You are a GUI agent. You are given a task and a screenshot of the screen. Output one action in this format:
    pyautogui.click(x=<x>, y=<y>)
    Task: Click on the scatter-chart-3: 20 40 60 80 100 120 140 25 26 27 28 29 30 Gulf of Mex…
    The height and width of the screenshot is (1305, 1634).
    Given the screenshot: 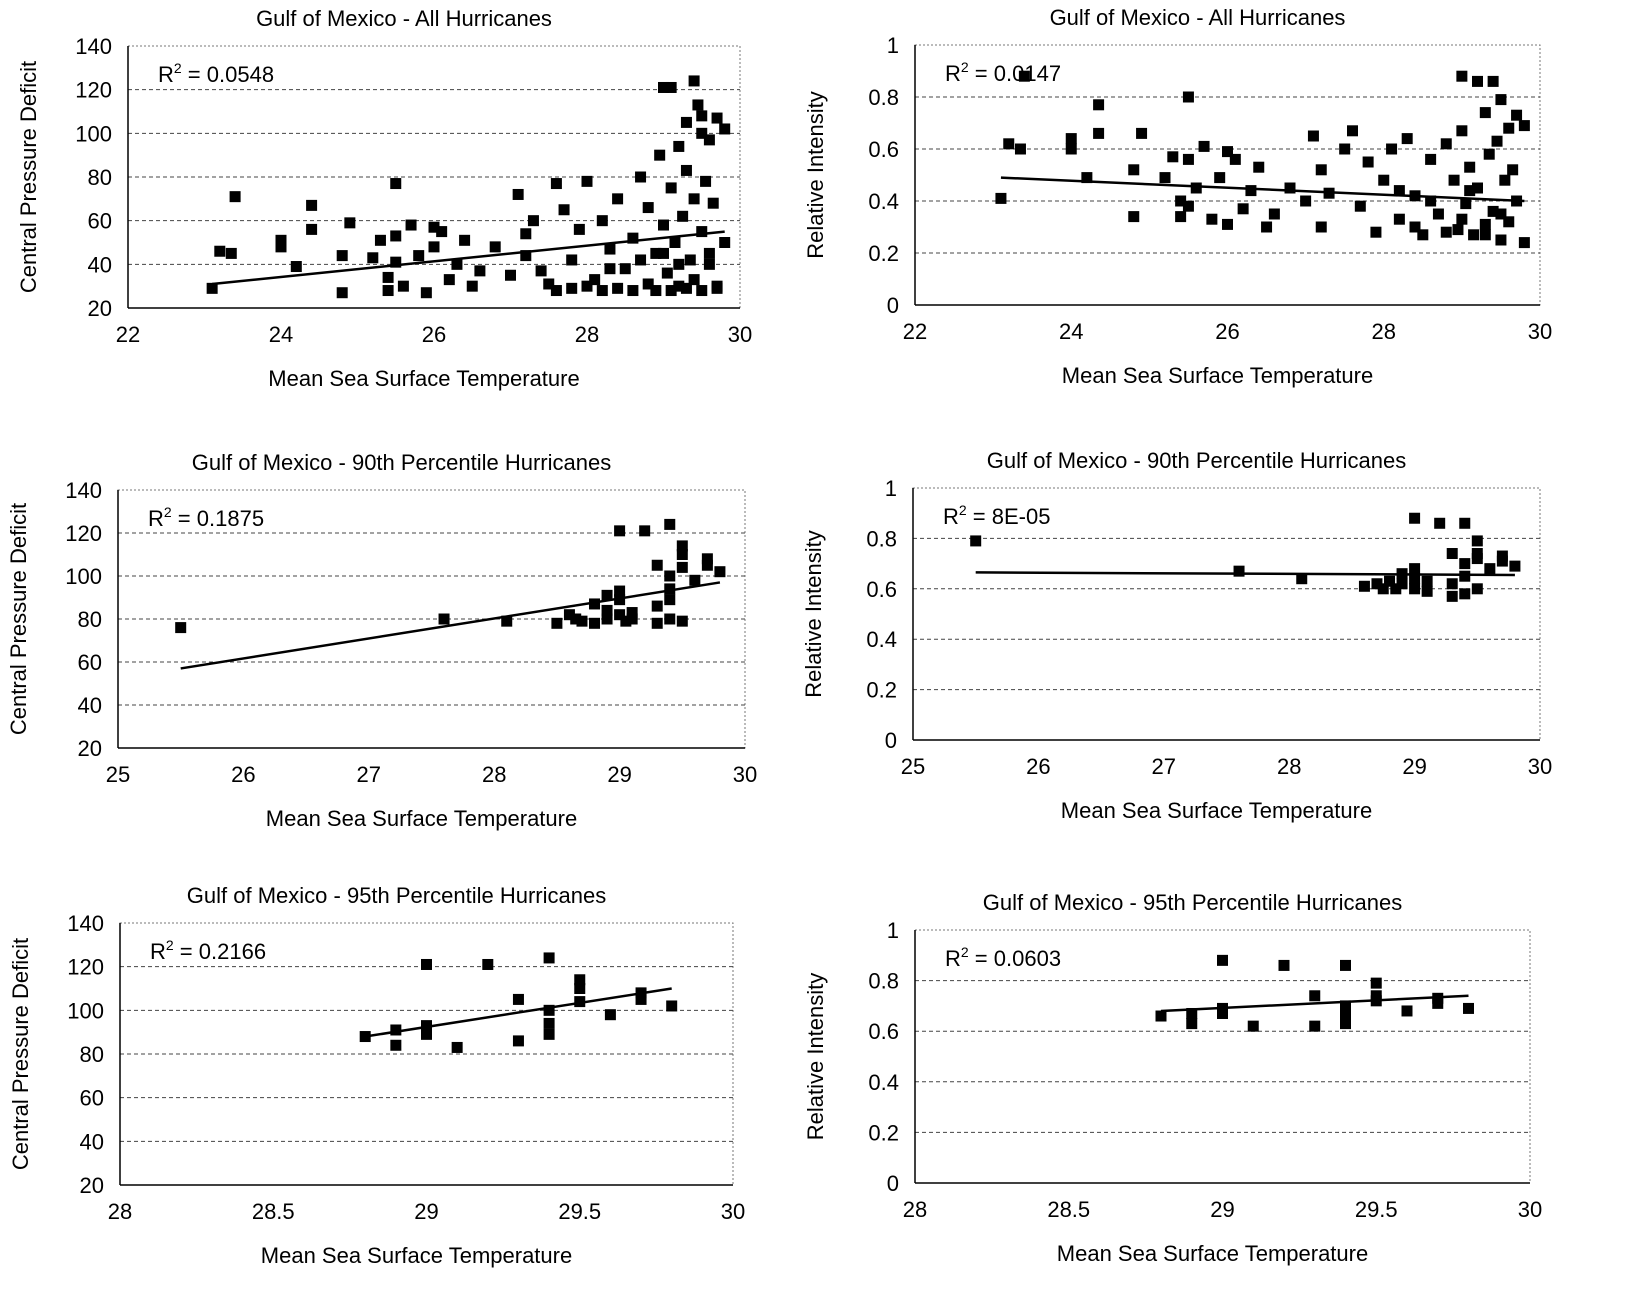 What is the action you would take?
    pyautogui.click(x=381, y=640)
    